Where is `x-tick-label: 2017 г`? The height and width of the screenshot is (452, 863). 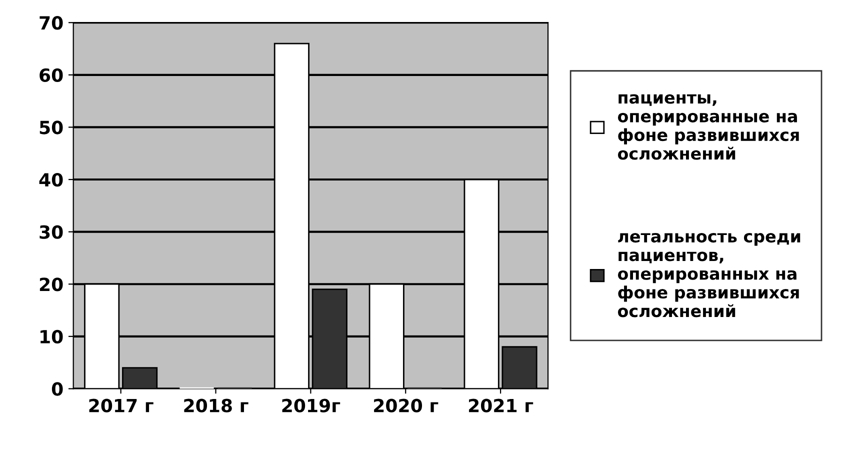
x-tick-label: 2017 г is located at coordinates (121, 405).